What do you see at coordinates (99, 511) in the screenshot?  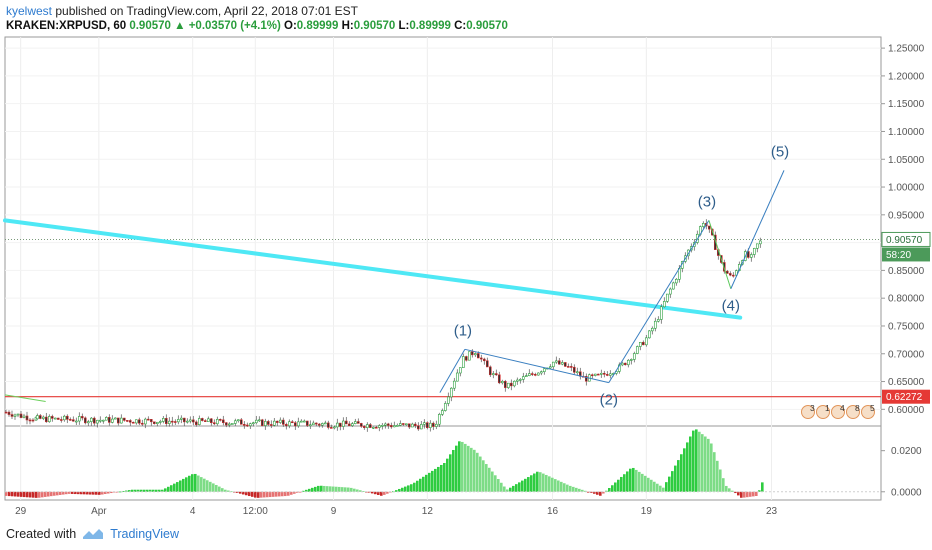 I see `time-tick-label: Apr` at bounding box center [99, 511].